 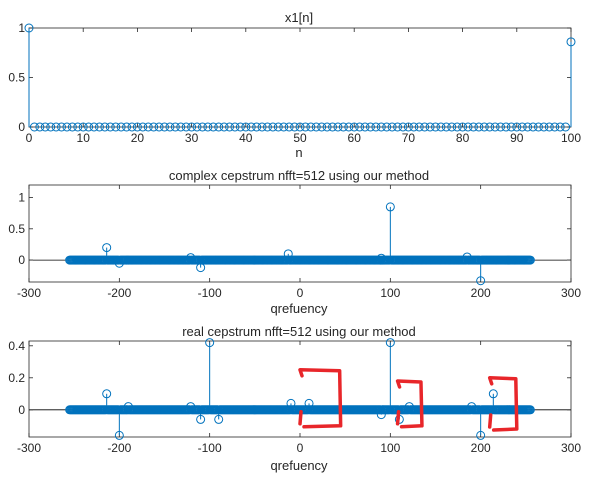 I want to click on x-tick-label: 30, so click(x=192, y=138).